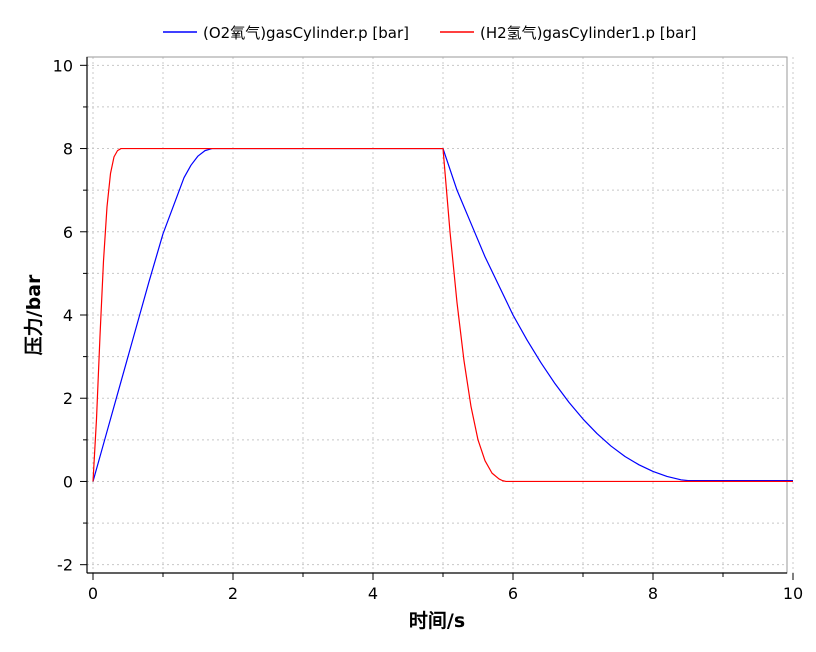 This screenshot has width=816, height=652. Describe the element at coordinates (93, 593) in the screenshot. I see `x-tick-label: 0` at that location.